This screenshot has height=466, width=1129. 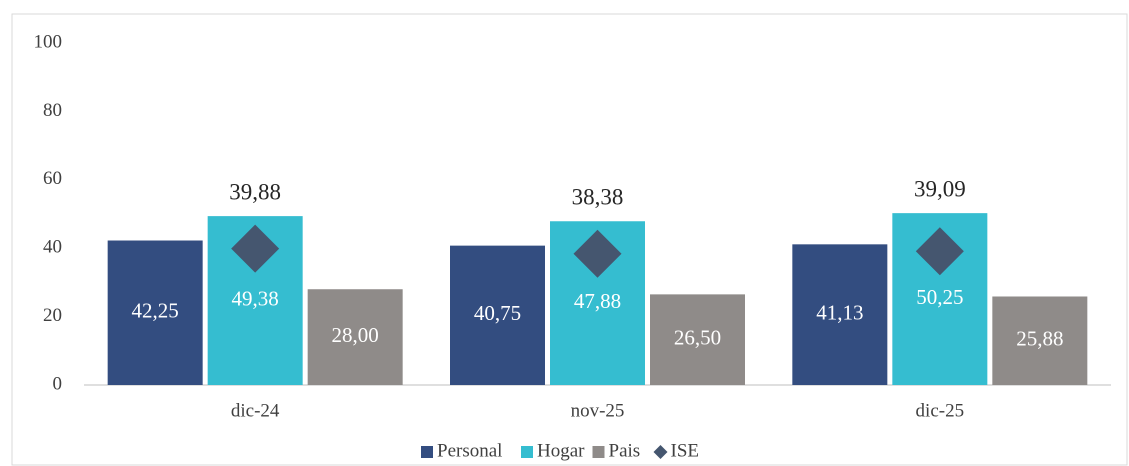 I want to click on bar-value-label: 42,25, so click(x=155, y=311).